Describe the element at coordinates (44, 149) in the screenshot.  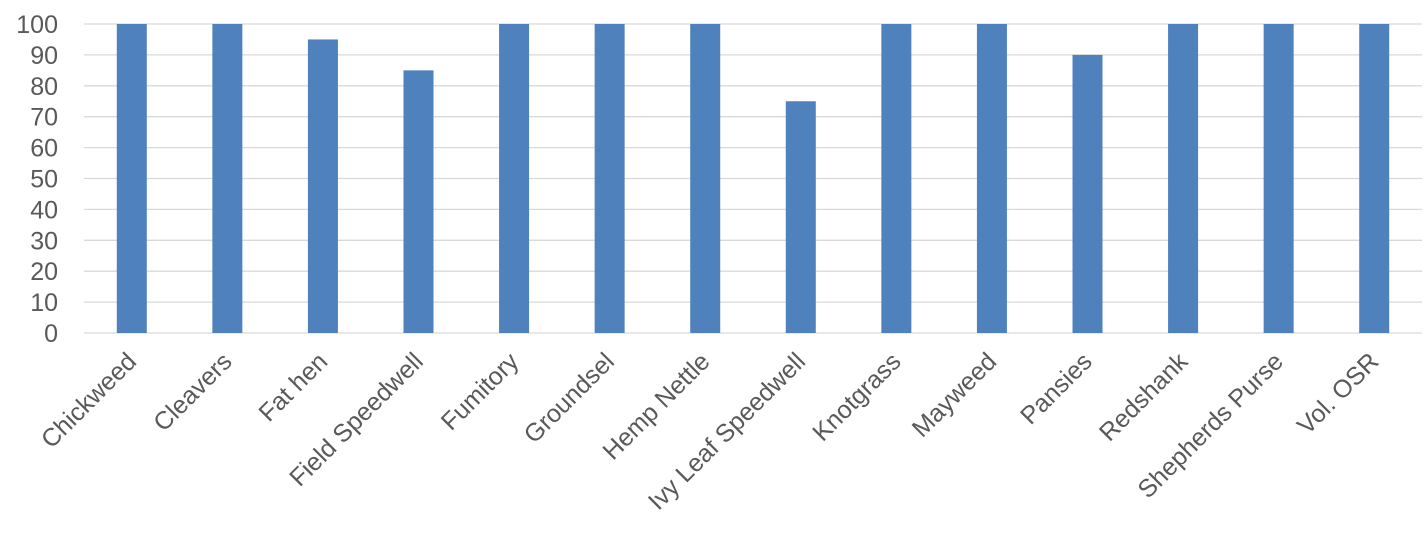
I see `y-tick-label: 60` at that location.